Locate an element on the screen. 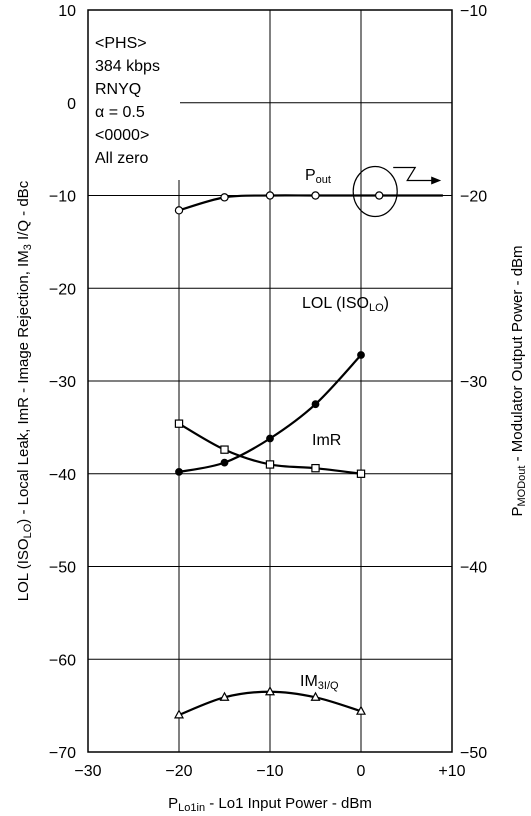 This screenshot has height=816, width=531. y2-axis-label: PMODout - Modulator Output Power - dBm is located at coordinates (518, 380).